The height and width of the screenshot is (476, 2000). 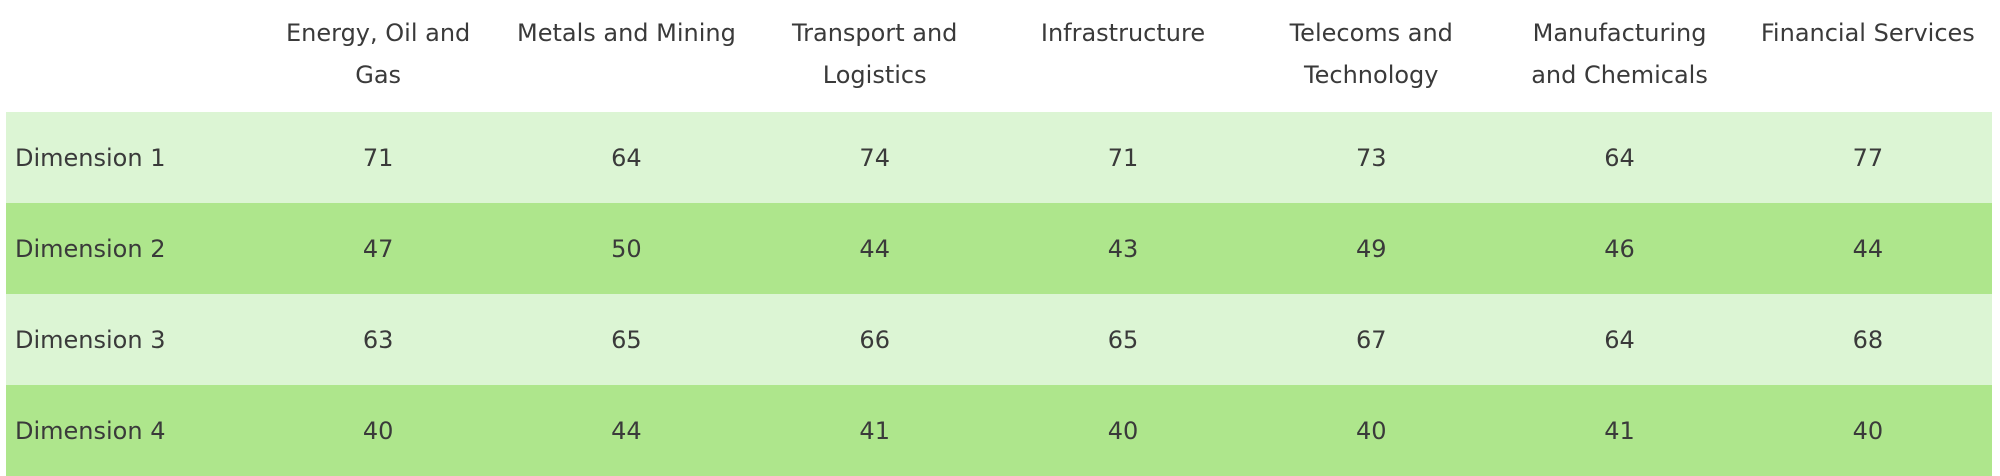 I want to click on row-label: Dimension 2, so click(x=130, y=248).